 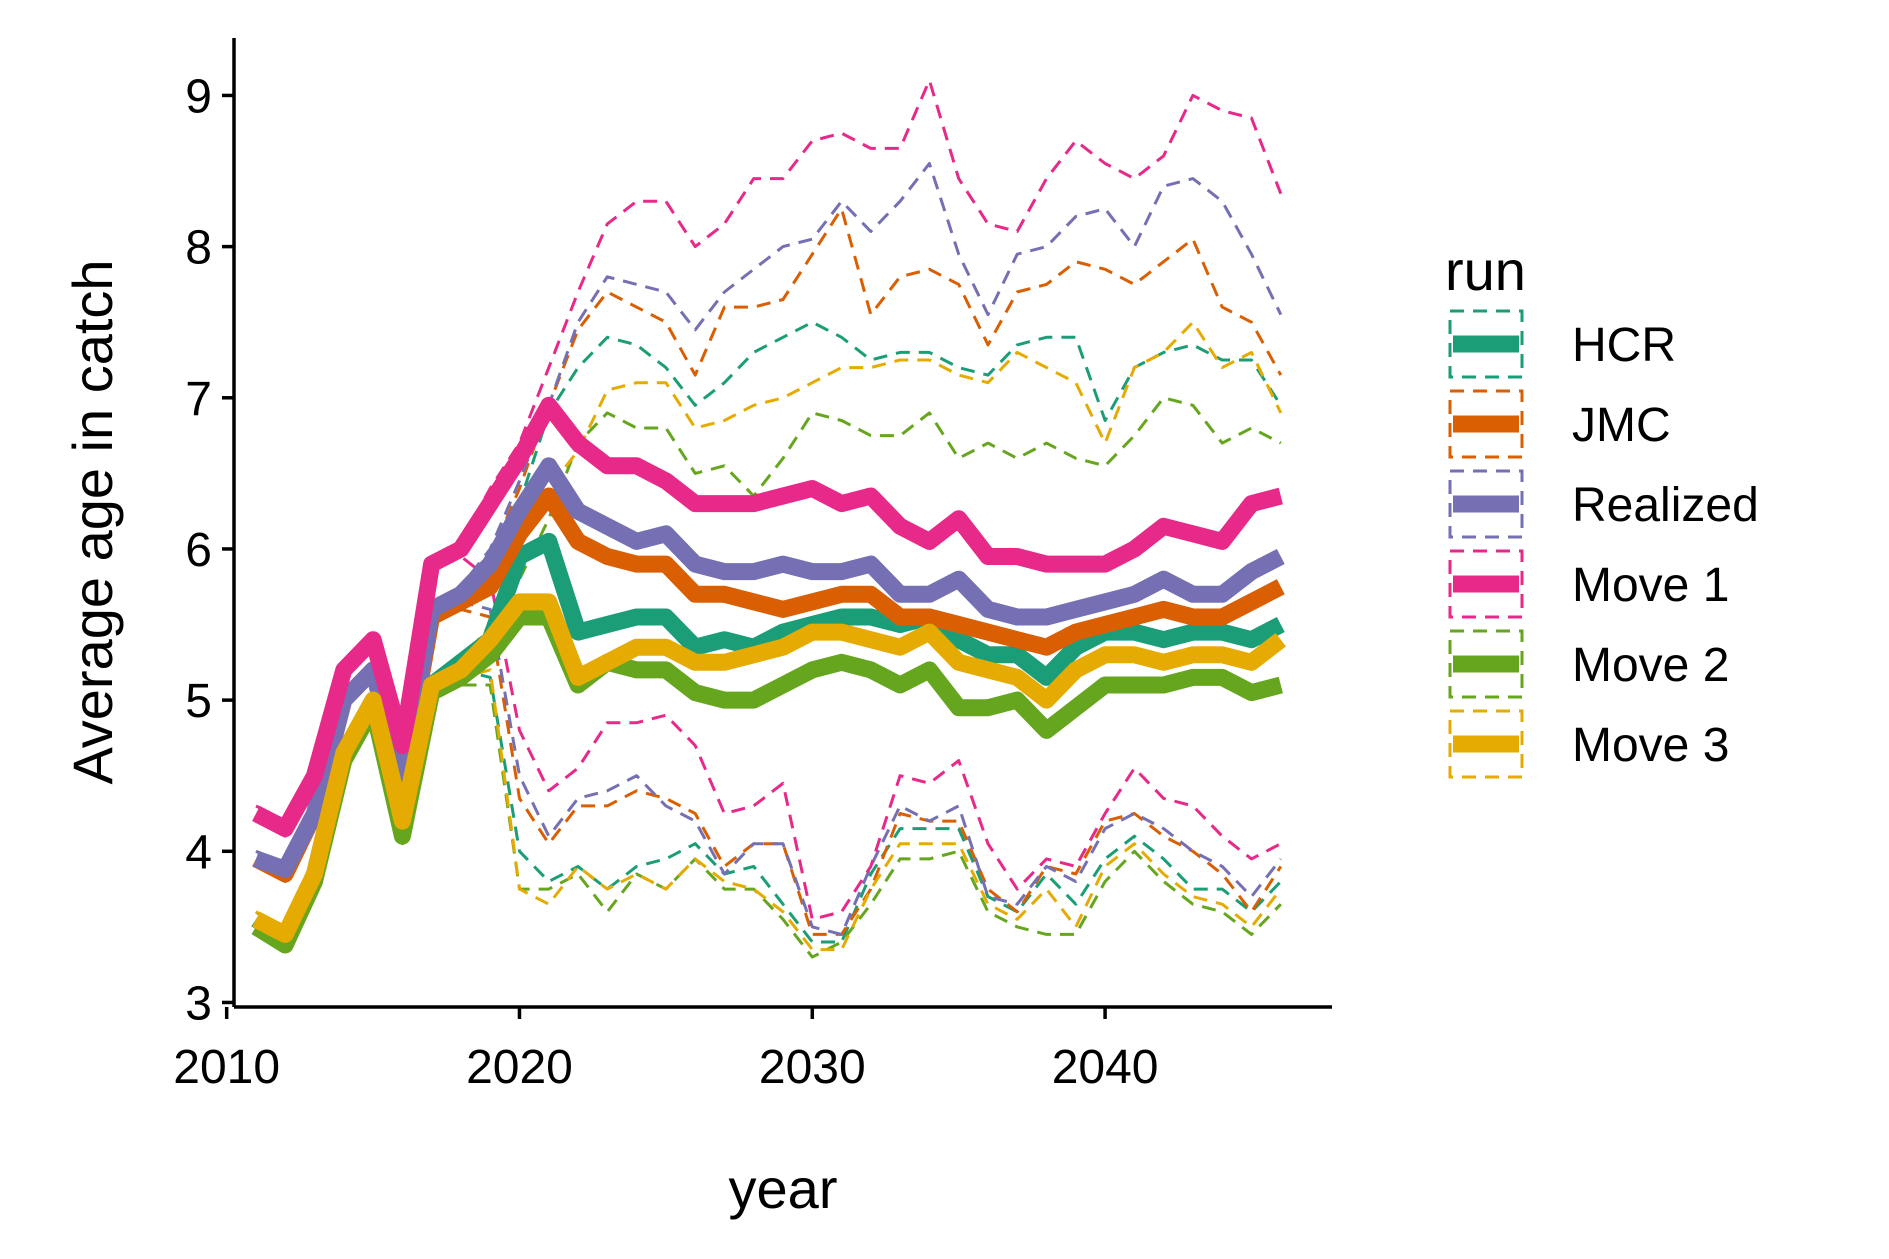 What do you see at coordinates (1650, 585) in the screenshot?
I see `legend-label: Move 1` at bounding box center [1650, 585].